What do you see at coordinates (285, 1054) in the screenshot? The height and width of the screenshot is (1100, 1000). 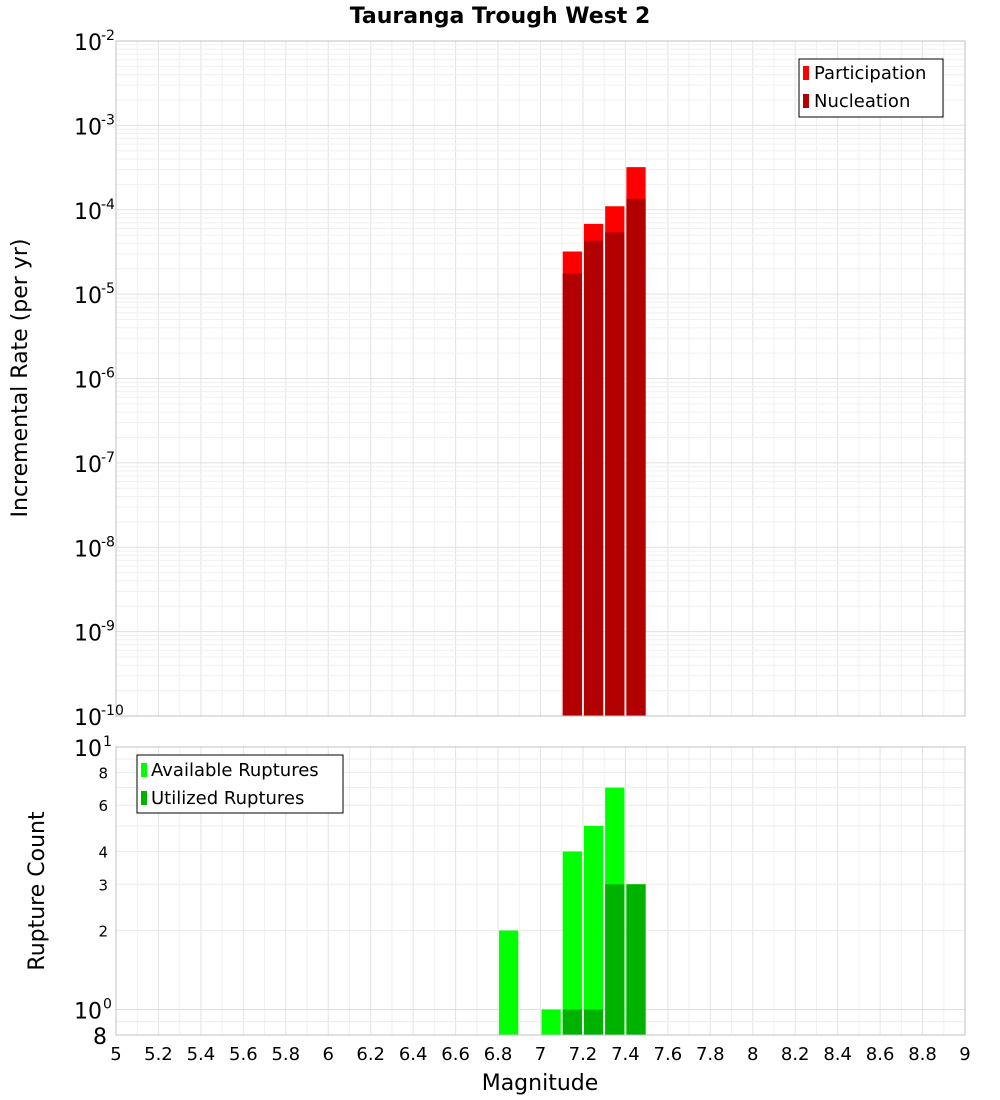 I see `x-tick-label: 5.8` at bounding box center [285, 1054].